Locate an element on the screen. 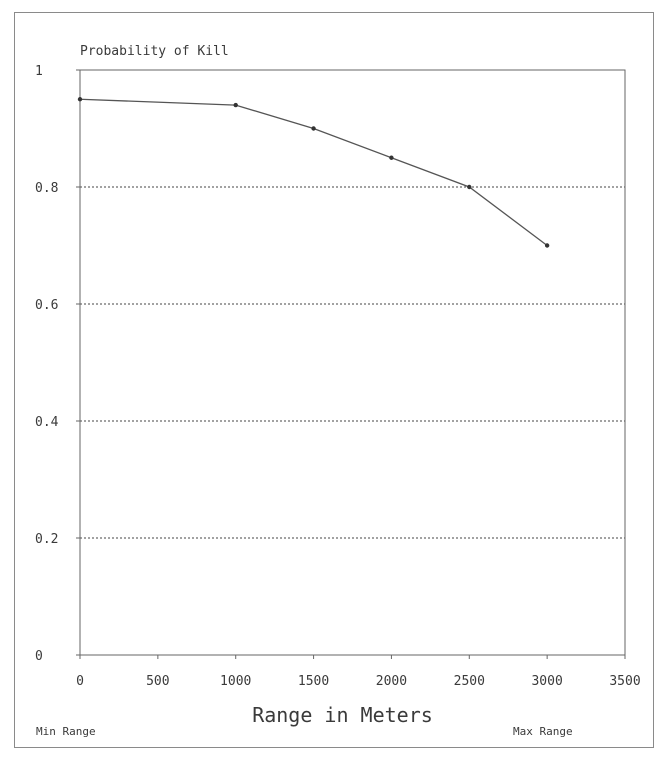  y-axis-ticks: 0 0.2 0.4 0.6 0.8 1 is located at coordinates (57, 364).